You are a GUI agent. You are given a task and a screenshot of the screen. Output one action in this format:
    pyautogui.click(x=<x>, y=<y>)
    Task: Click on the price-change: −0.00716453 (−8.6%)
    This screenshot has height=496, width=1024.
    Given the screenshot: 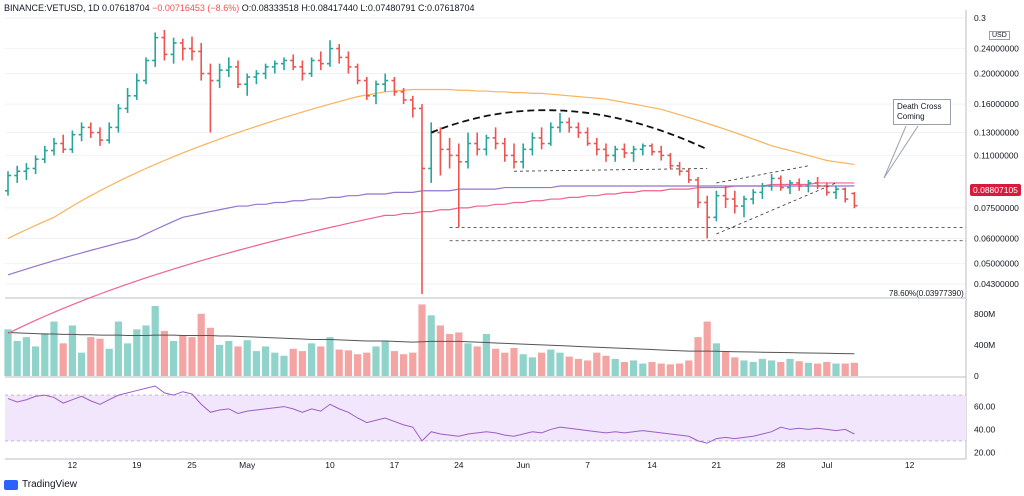 What is the action you would take?
    pyautogui.click(x=196, y=8)
    